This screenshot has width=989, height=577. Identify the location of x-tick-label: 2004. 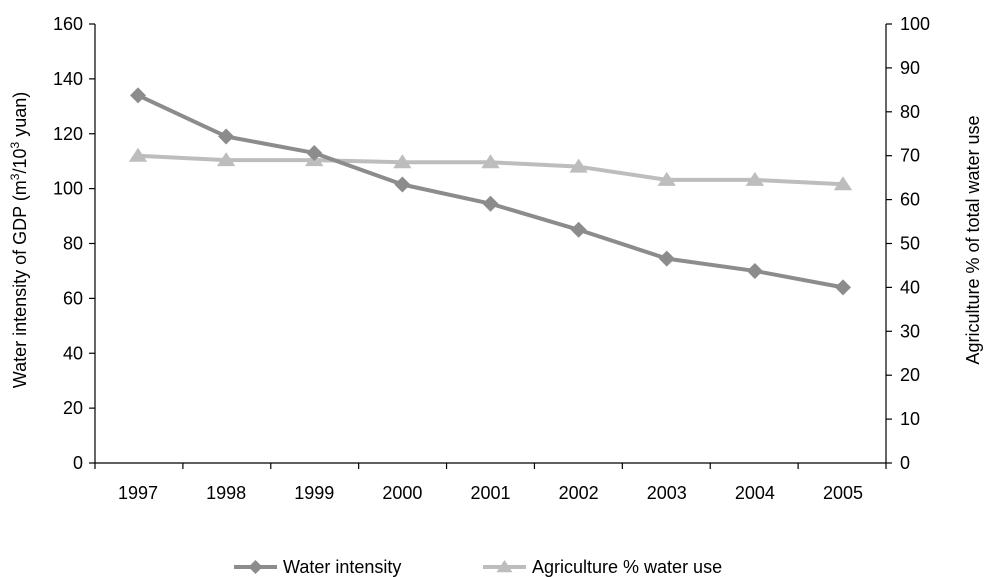
(755, 493).